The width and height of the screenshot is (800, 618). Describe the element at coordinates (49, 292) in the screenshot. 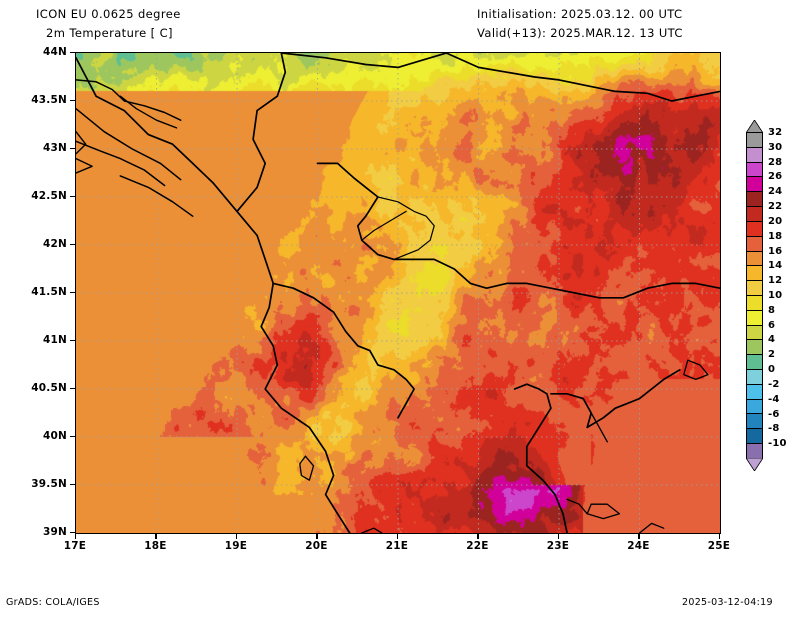

I see `latitude-tick-label: 41.5N` at that location.